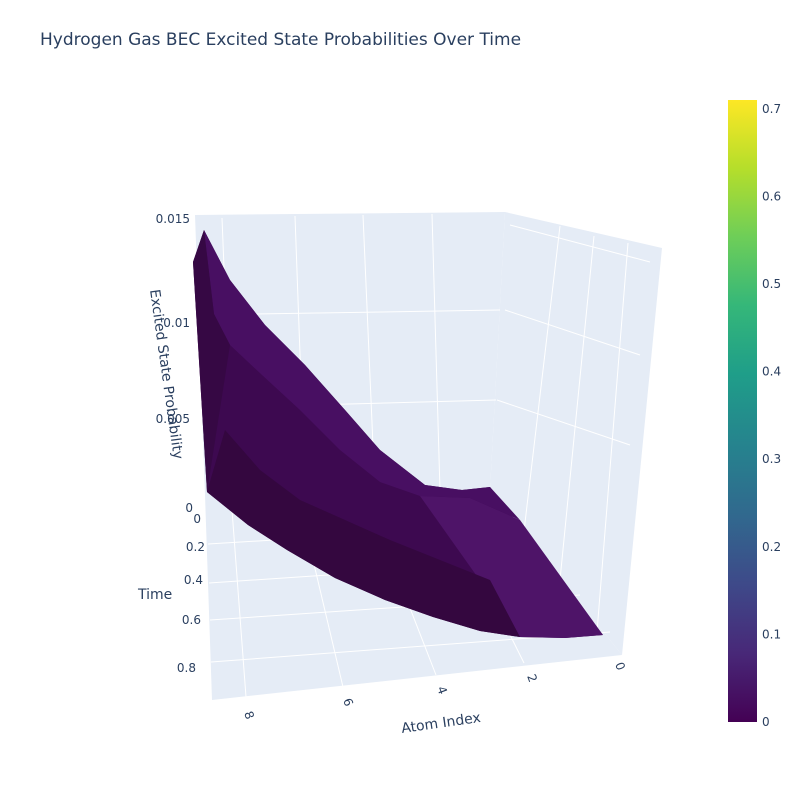 Image resolution: width=800 pixels, height=800 pixels. What do you see at coordinates (186, 668) in the screenshot?
I see `y-tick-label: 0.8` at bounding box center [186, 668].